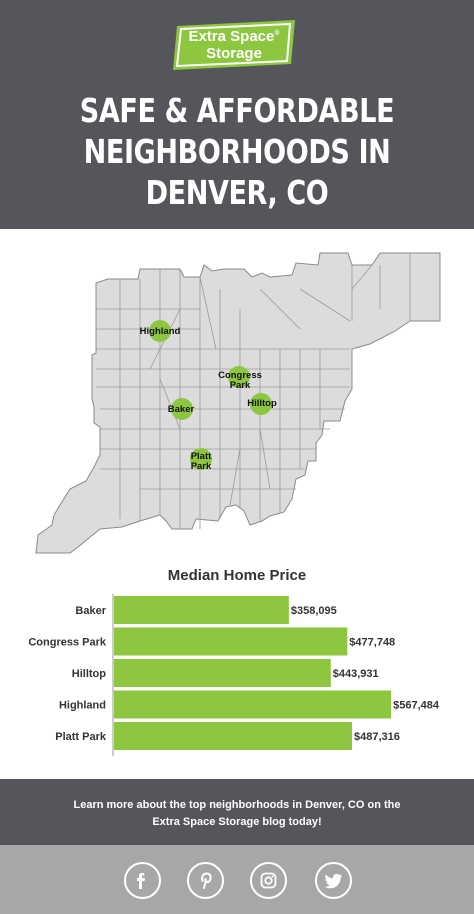 The width and height of the screenshot is (474, 914). I want to click on extra-space-storage-logo: Extra Space® Storage, so click(234, 45).